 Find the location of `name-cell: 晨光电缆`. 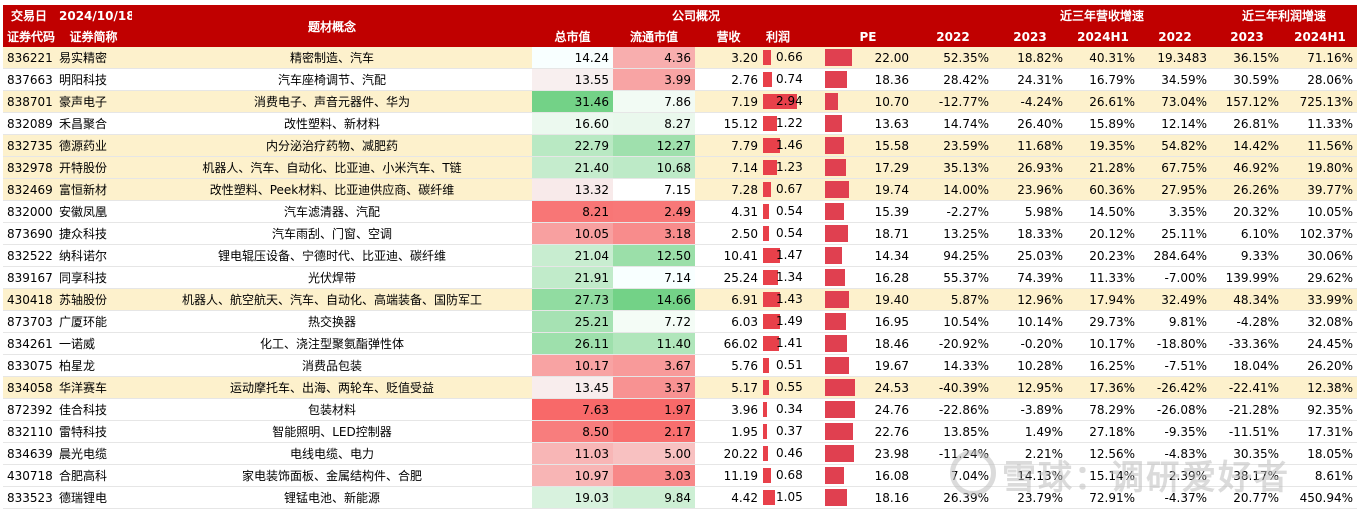

name-cell: 晨光电缆 is located at coordinates (93, 453).